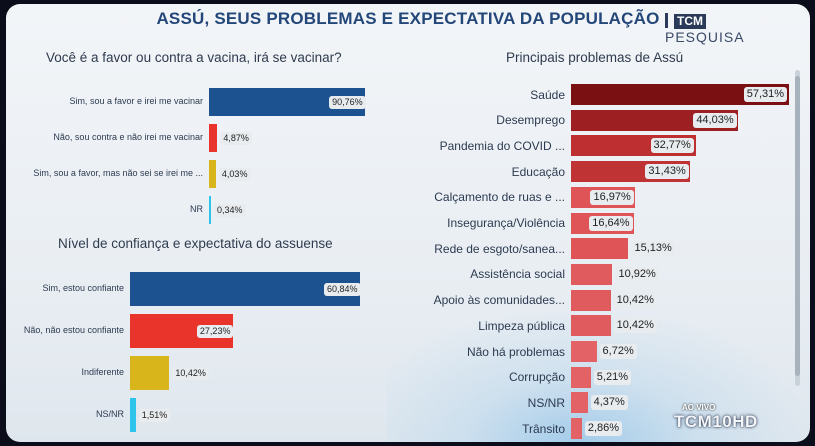 The image size is (815, 446). I want to click on bar-rede-de-esgoto-sanea, so click(600, 249).